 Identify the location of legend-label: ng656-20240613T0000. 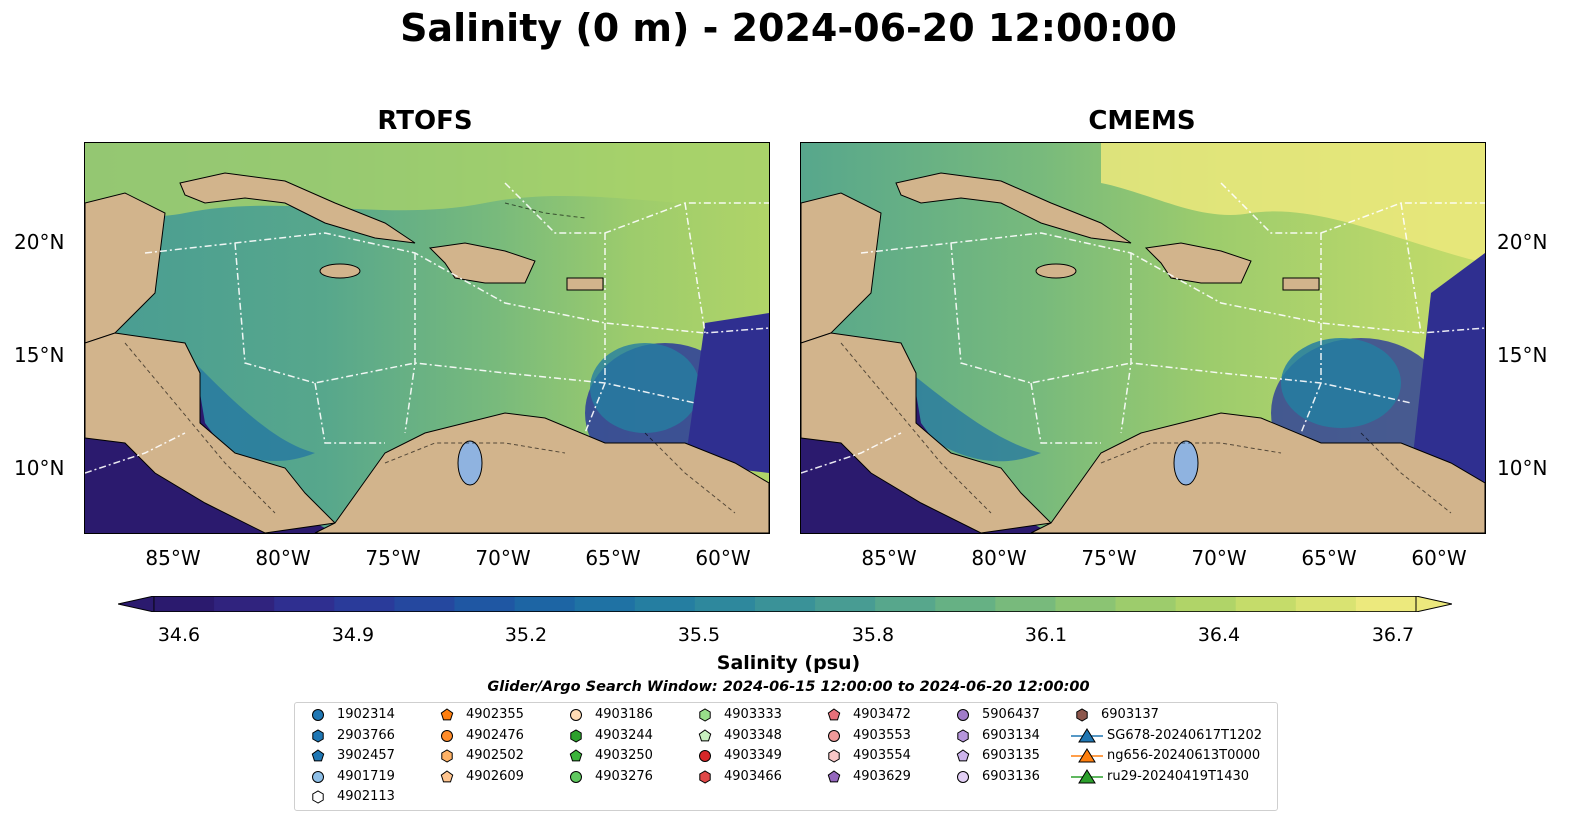
(1184, 755).